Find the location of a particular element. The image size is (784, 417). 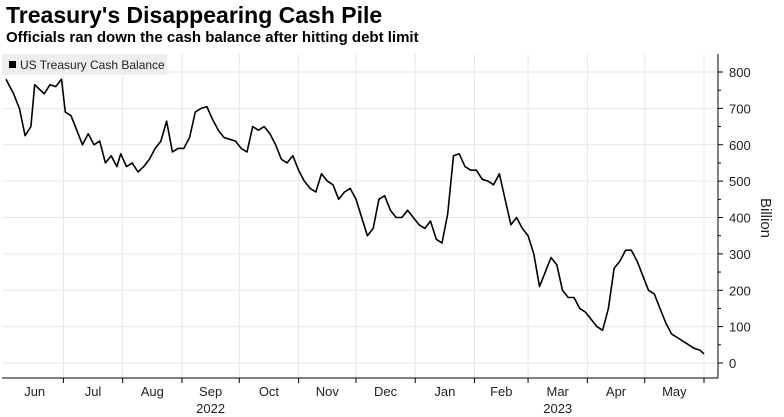

y-tick-label: 200 is located at coordinates (740, 290).